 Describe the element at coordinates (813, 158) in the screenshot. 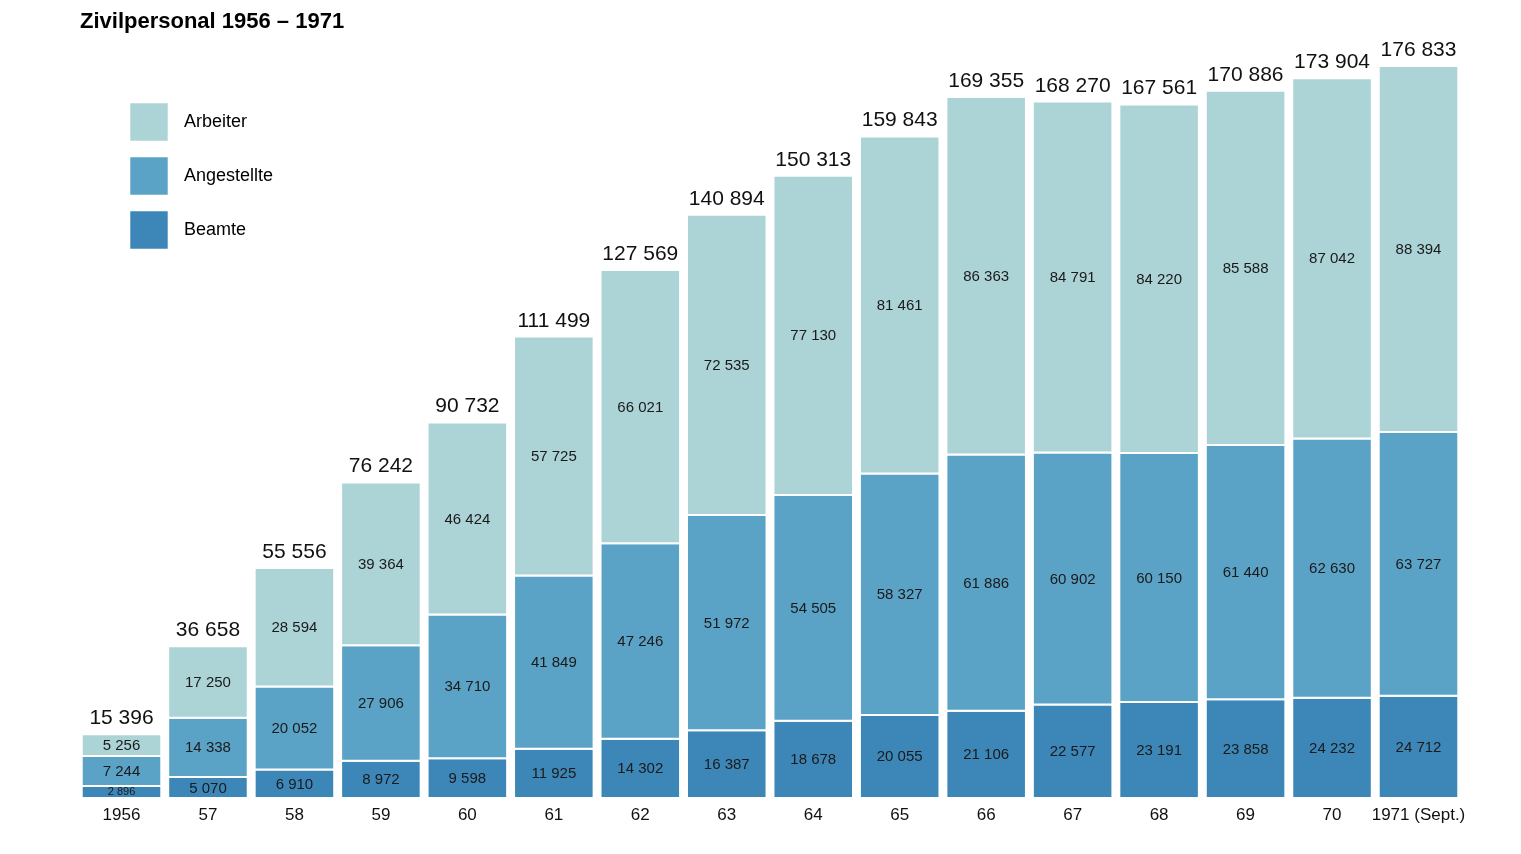

I see `total-label: 150 313` at that location.